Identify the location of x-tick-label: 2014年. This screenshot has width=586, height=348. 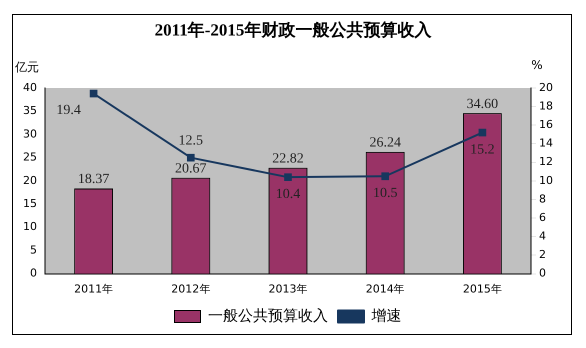
(385, 289).